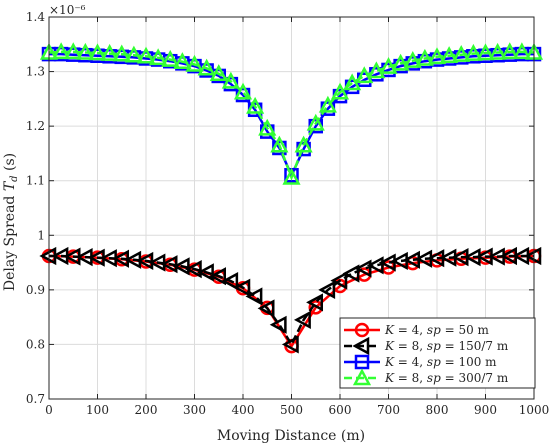 Image resolution: width=550 pixels, height=448 pixels. I want to click on legend-label: K = 8, sp = 150/7 m, so click(446, 346).